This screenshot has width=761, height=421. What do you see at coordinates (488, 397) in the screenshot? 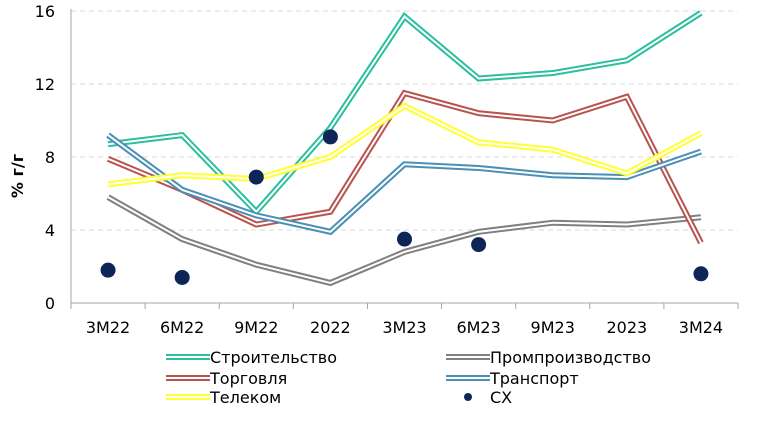
I see `legend-item-5: СХ` at bounding box center [488, 397].